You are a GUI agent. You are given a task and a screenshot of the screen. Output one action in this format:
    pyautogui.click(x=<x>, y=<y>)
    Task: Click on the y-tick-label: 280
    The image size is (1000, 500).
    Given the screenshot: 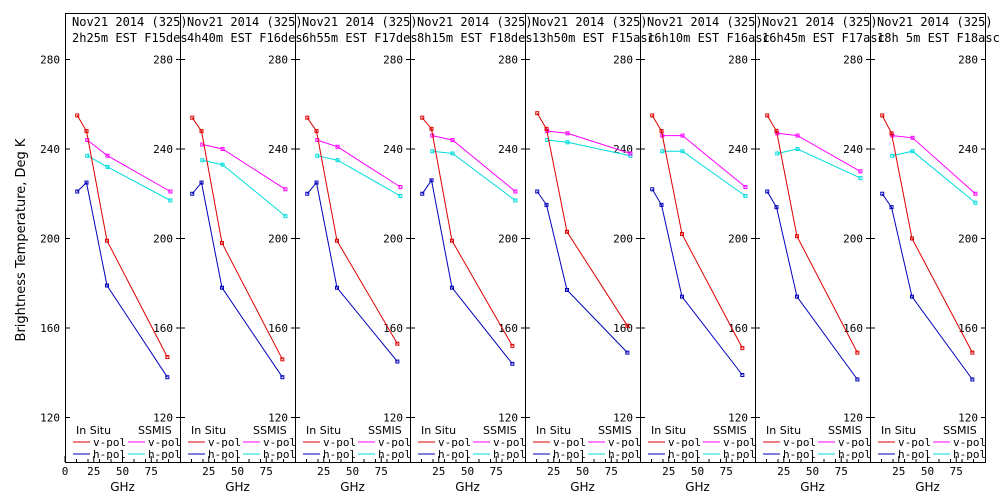 What is the action you would take?
    pyautogui.click(x=508, y=60)
    